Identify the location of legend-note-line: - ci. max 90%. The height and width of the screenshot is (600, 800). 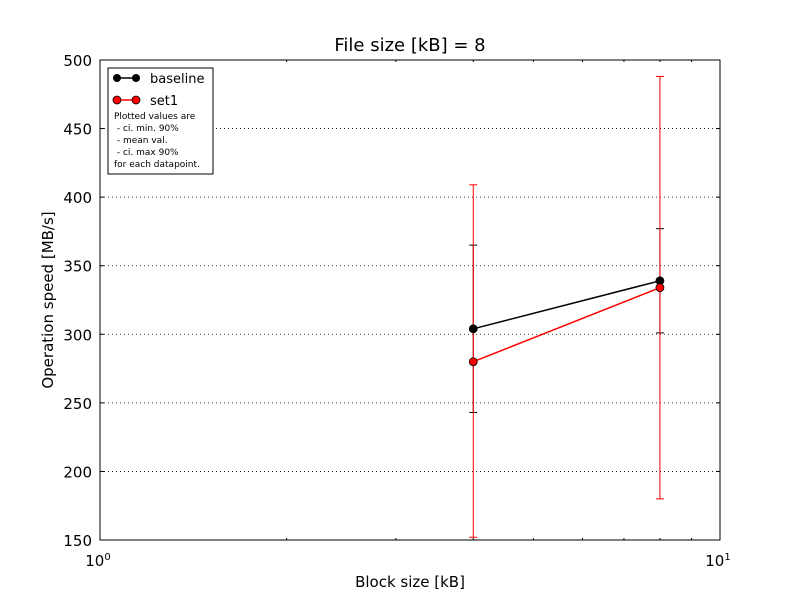
(146, 153).